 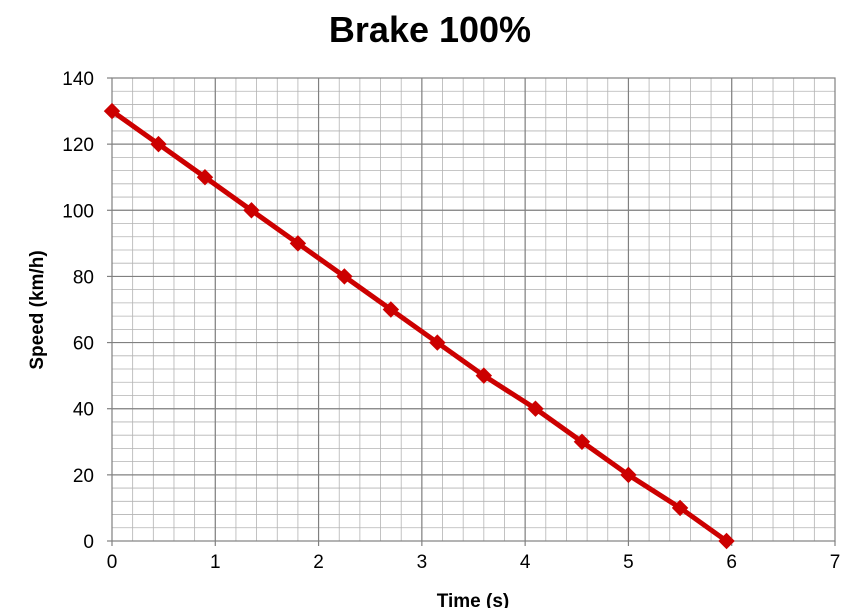 What do you see at coordinates (83, 344) in the screenshot?
I see `y-tick-label: 60` at bounding box center [83, 344].